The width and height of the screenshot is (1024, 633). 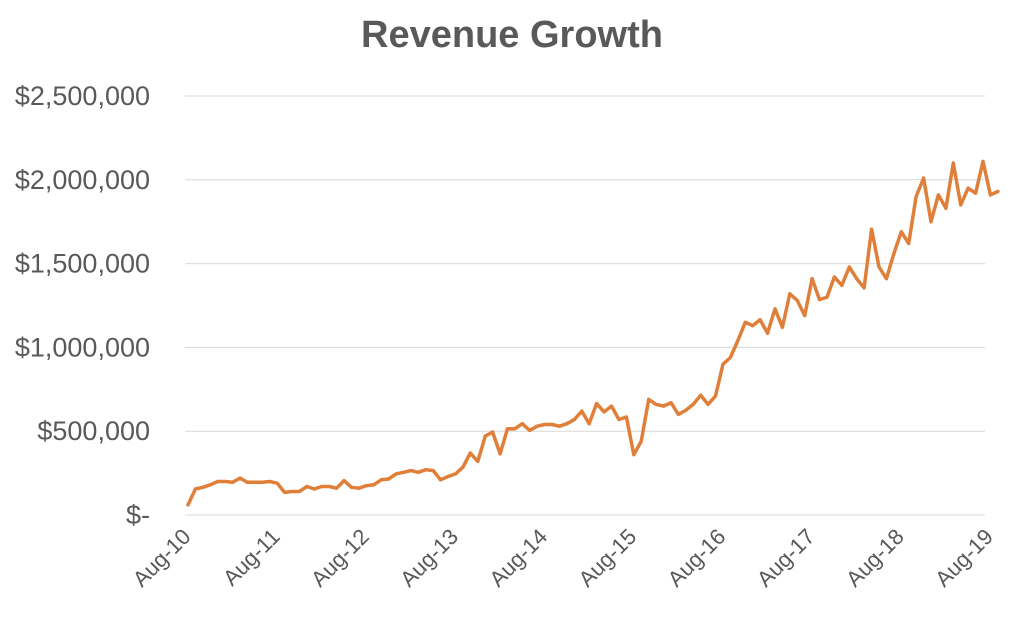 I want to click on x-tick-label: Aug-10, so click(x=162, y=558).